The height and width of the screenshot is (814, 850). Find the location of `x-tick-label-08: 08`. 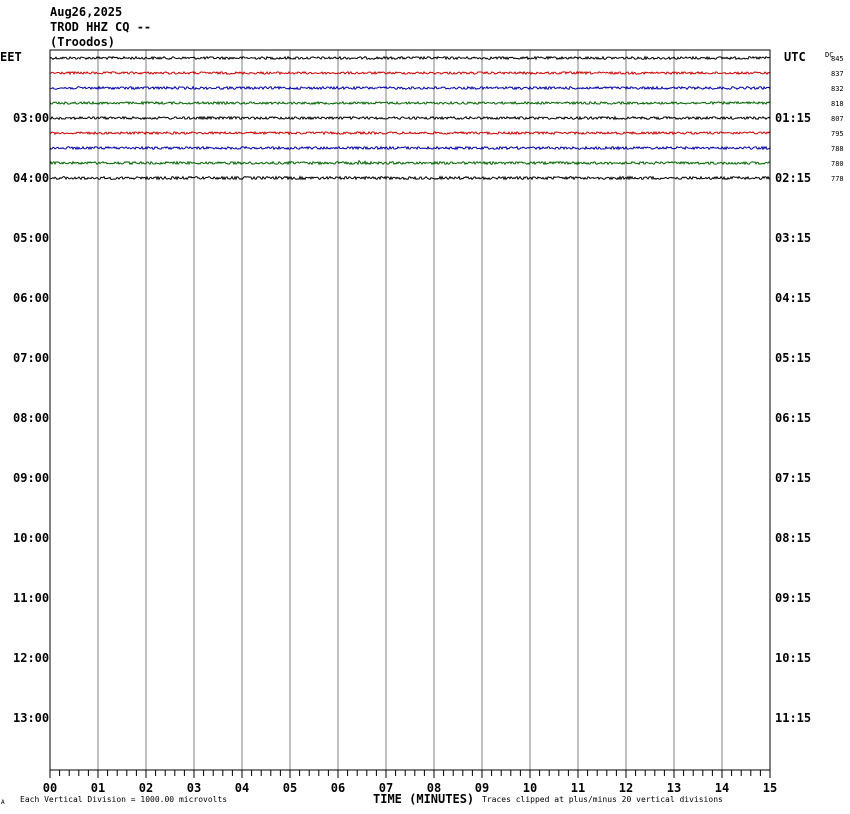

x-tick-label-08: 08 is located at coordinates (434, 788).